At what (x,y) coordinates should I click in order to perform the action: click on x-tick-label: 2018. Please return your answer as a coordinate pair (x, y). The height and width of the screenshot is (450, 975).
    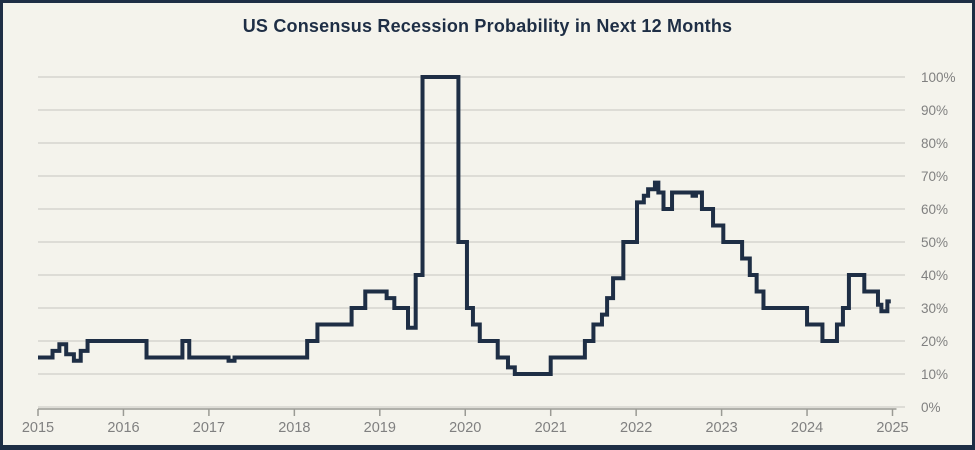
    Looking at the image, I should click on (294, 428).